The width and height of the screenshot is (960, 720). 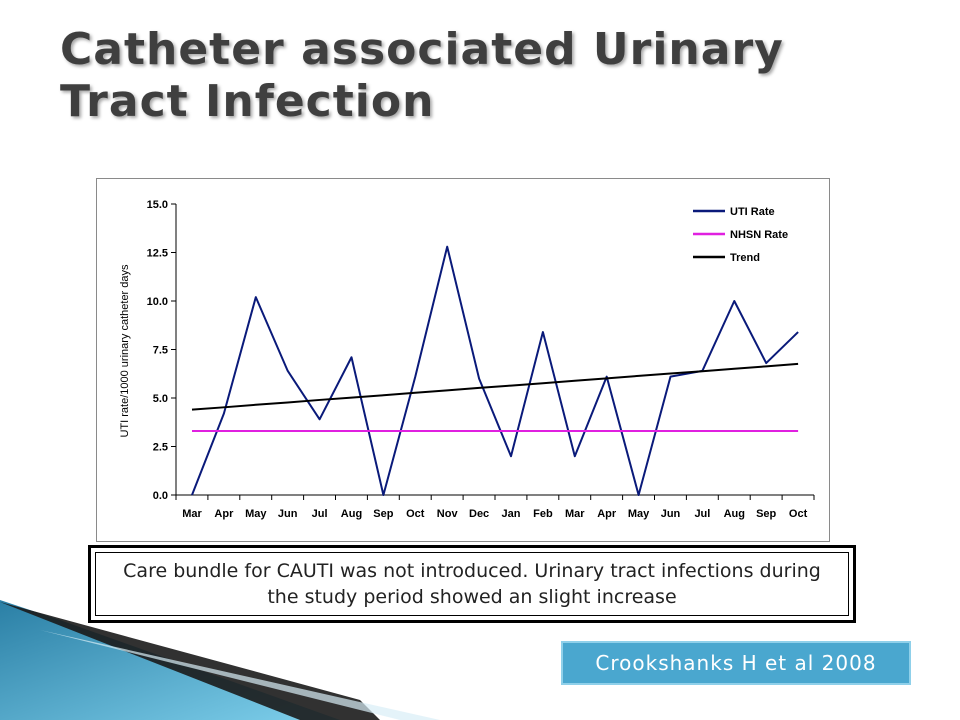 I want to click on y-tick-label: 7.5, so click(x=160, y=351).